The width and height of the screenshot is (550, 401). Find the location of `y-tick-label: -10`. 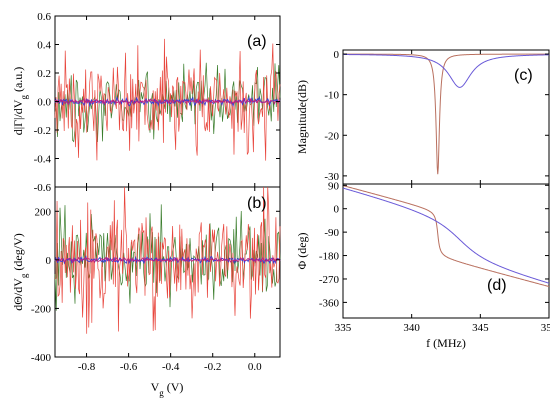

y-tick-label: -10 is located at coordinates (331, 96).